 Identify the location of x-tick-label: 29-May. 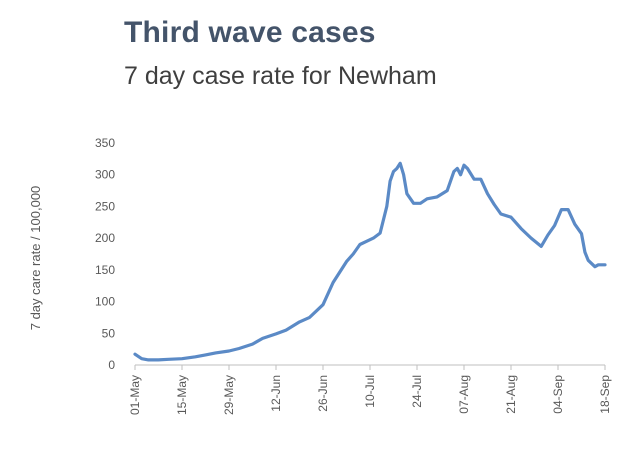
(229, 395).